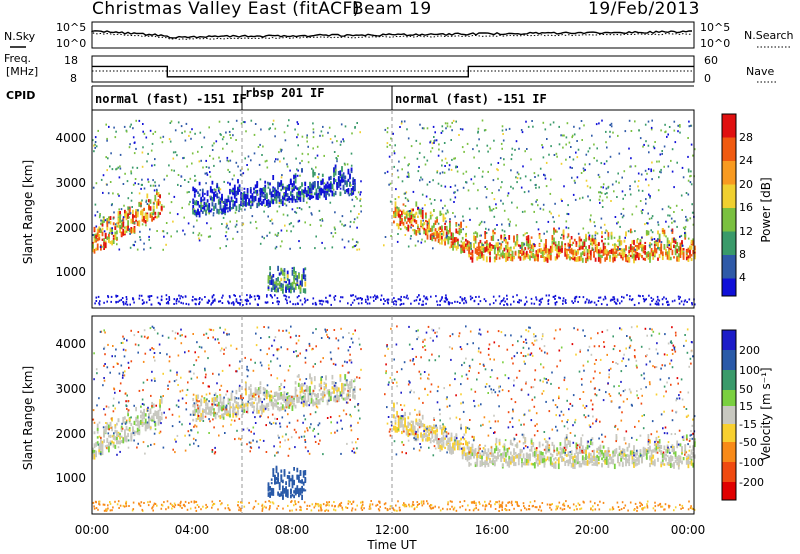 The width and height of the screenshot is (800, 554). I want to click on nsky-tick-bottom: 10^0, so click(71, 43).